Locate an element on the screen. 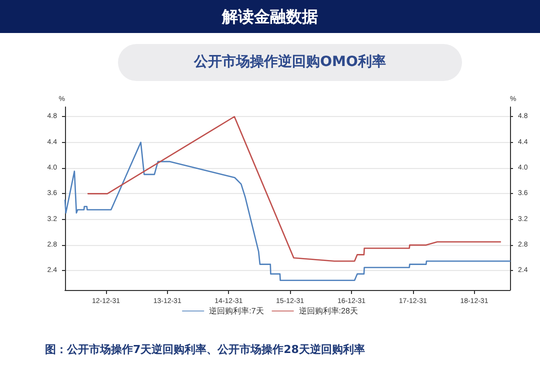  text: 图：公开市场操作7天逆回购利率、公开市场操作28天逆回购利率 is located at coordinates (205, 349).